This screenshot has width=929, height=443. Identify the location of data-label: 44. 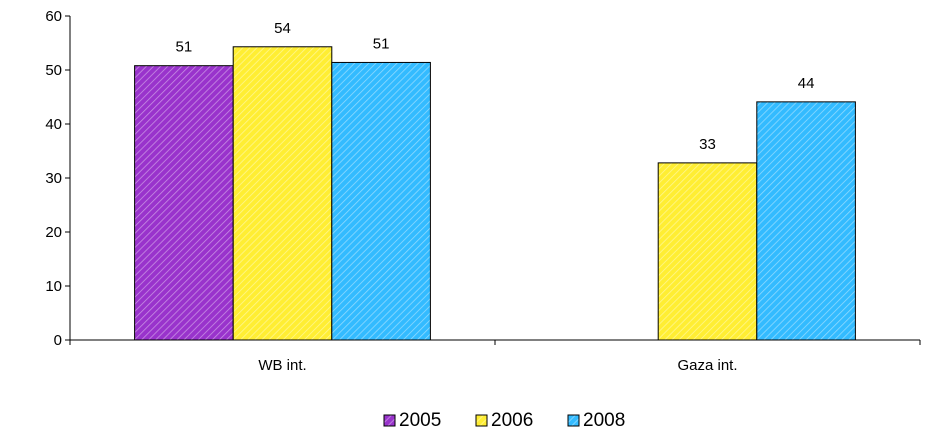
(806, 83).